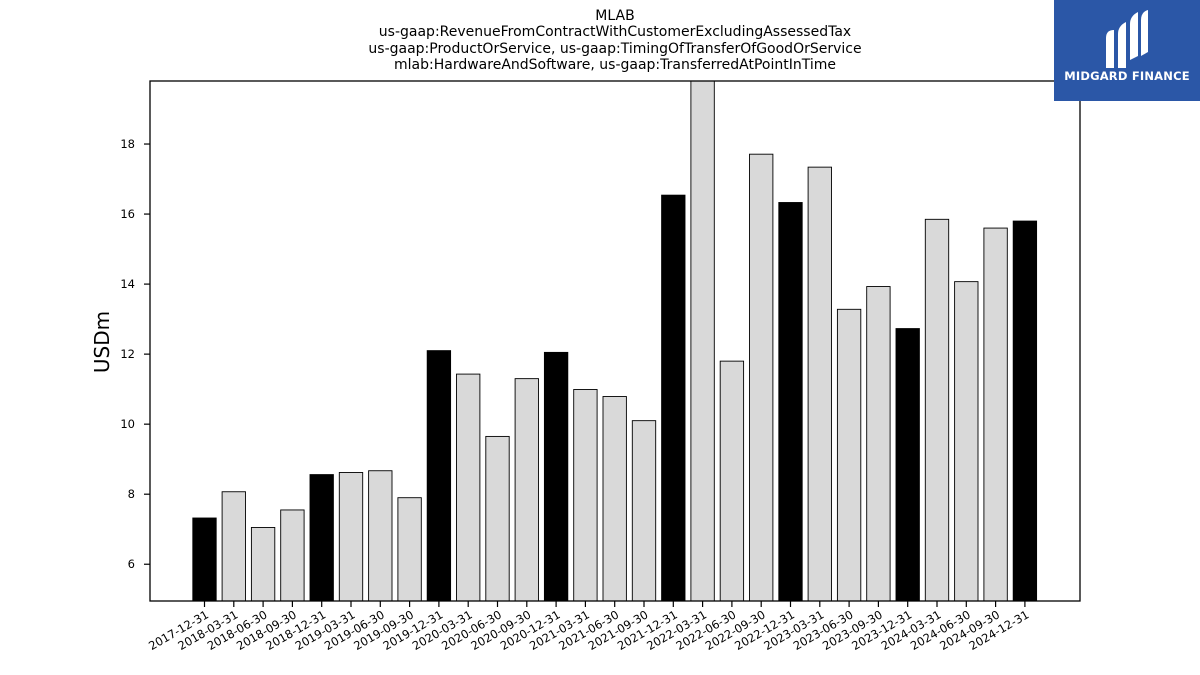 This screenshot has width=1200, height=675. I want to click on y-tick-label: 12, so click(127, 354).